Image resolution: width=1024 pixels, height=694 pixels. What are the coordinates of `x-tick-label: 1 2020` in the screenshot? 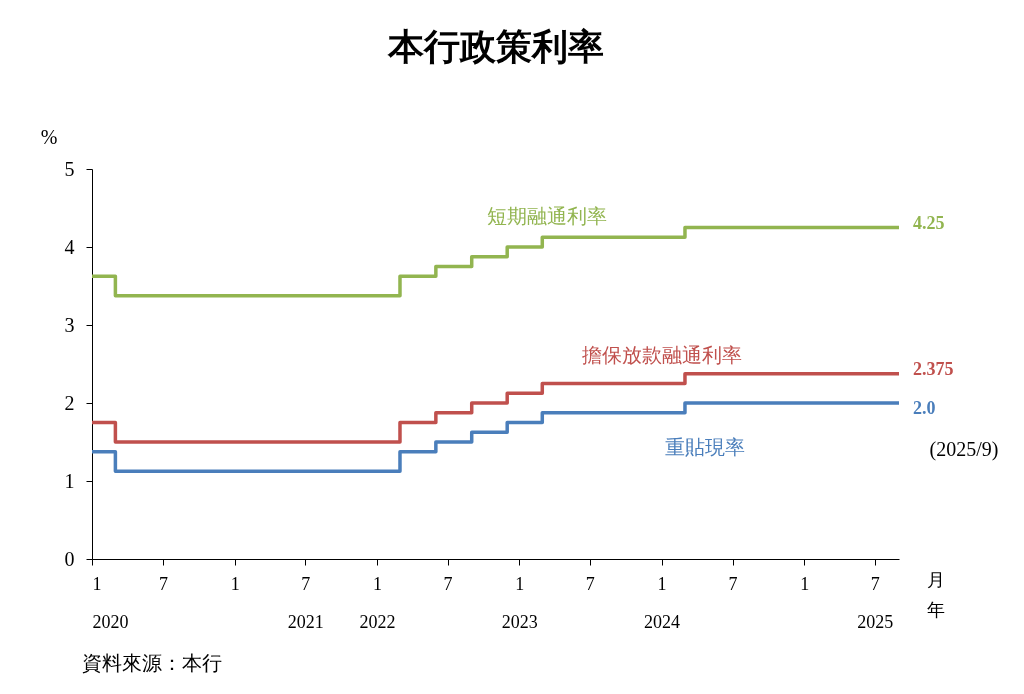 It's located at (110, 602).